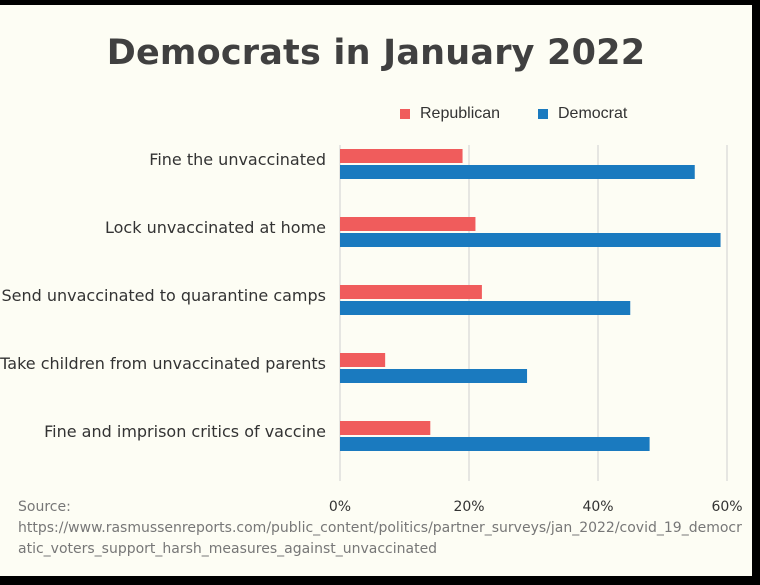  What do you see at coordinates (237, 159) in the screenshot?
I see `category-label-0: Fine the unvaccinated` at bounding box center [237, 159].